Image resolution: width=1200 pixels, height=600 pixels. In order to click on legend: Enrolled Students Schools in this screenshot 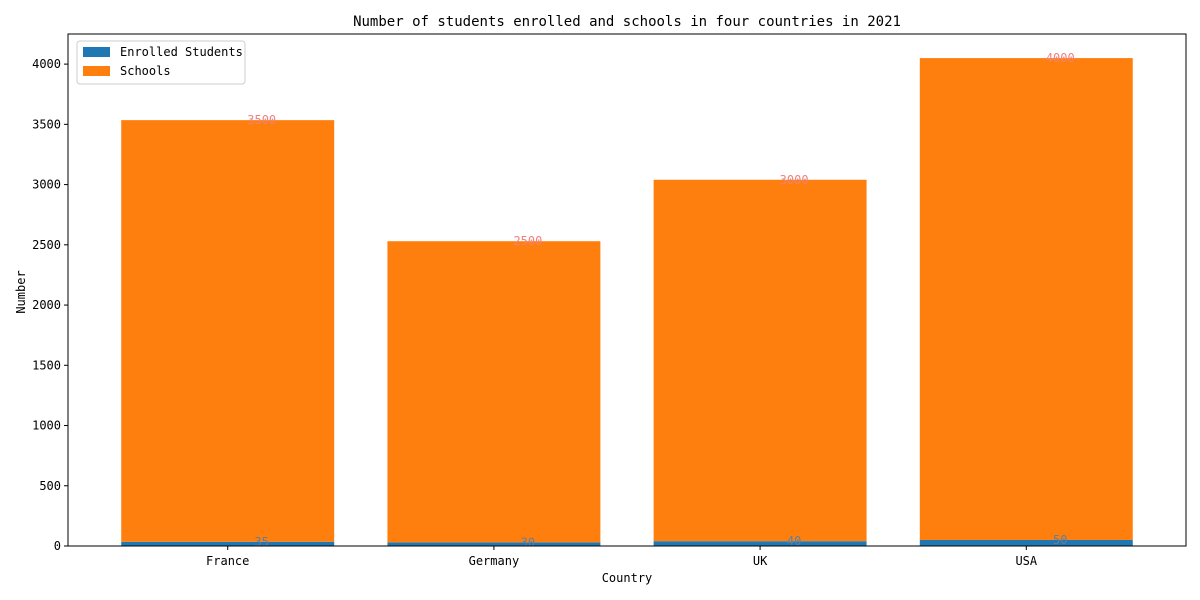, I will do `click(161, 62)`.